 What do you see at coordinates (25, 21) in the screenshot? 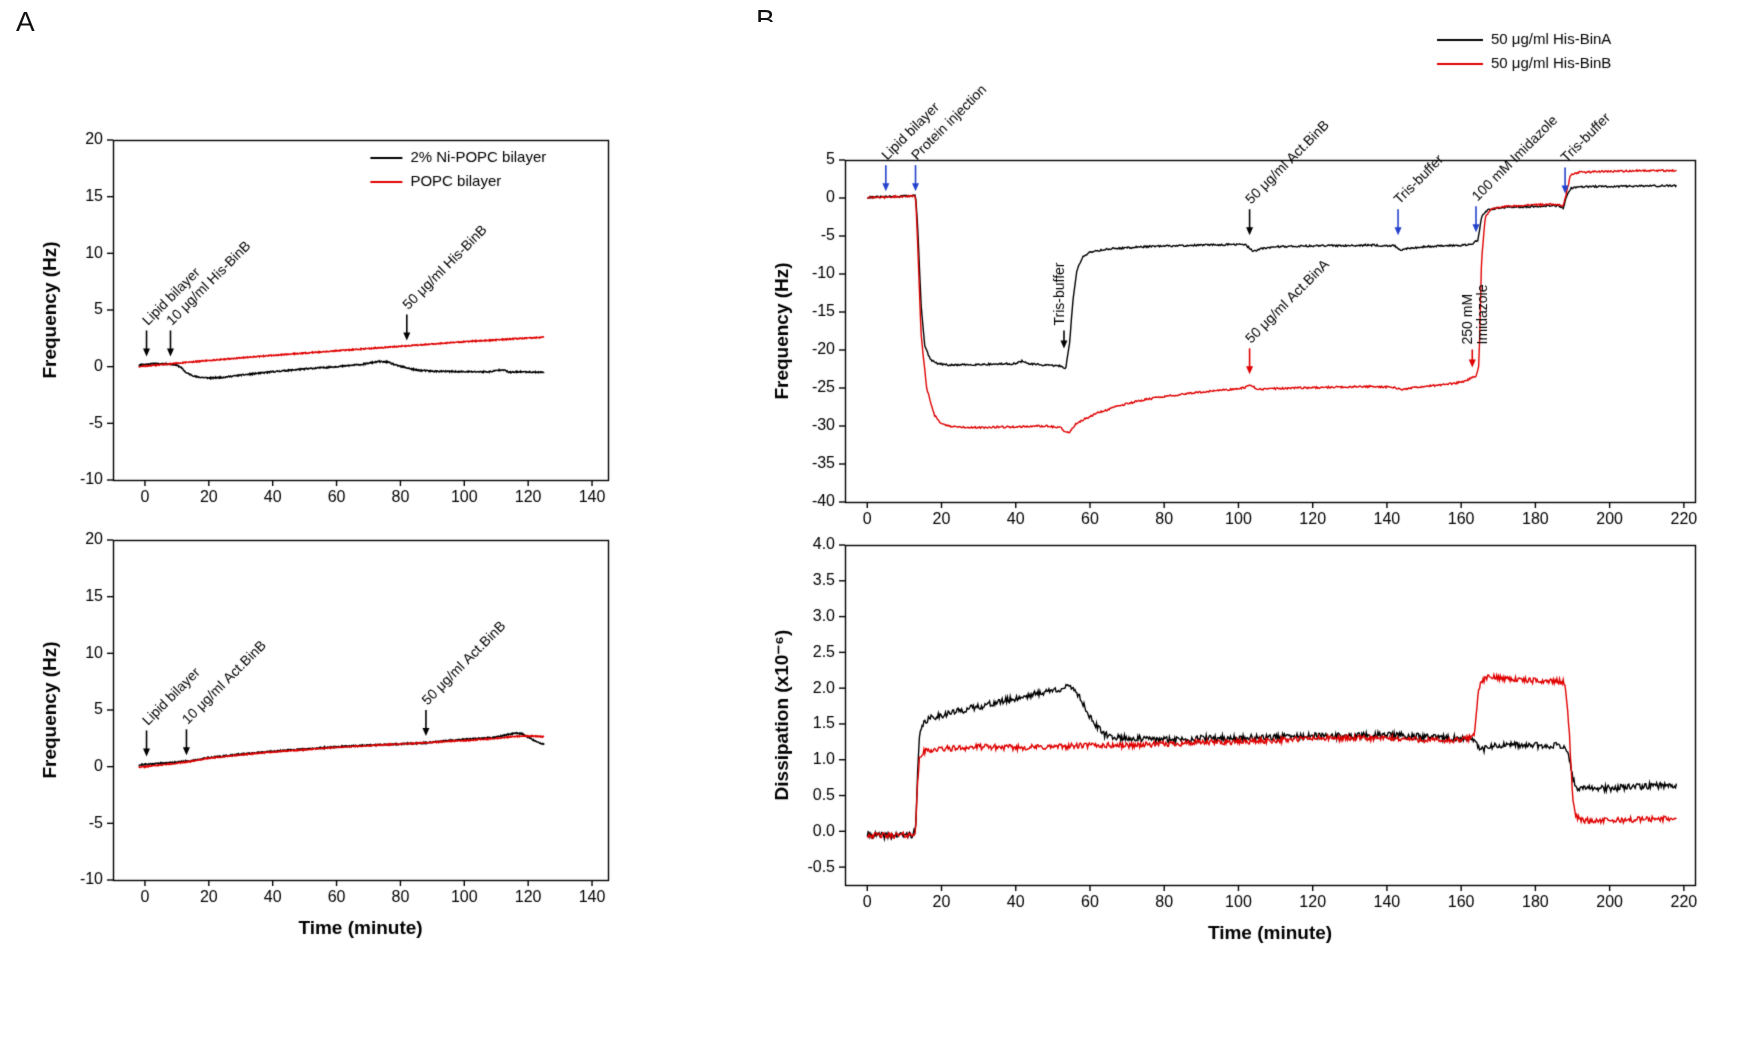
I see `panel-a-label: A` at bounding box center [25, 21].